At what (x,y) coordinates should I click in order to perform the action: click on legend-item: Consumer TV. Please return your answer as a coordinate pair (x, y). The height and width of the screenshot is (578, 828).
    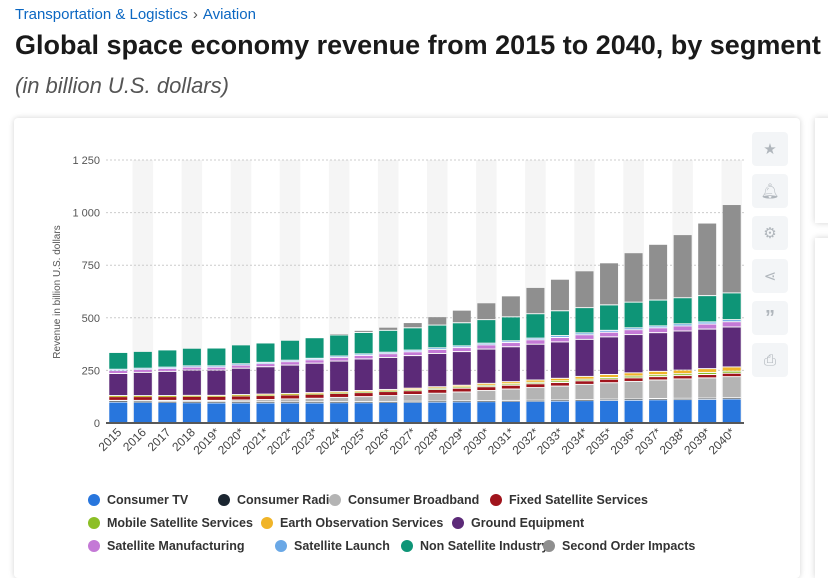
    Looking at the image, I should click on (138, 500).